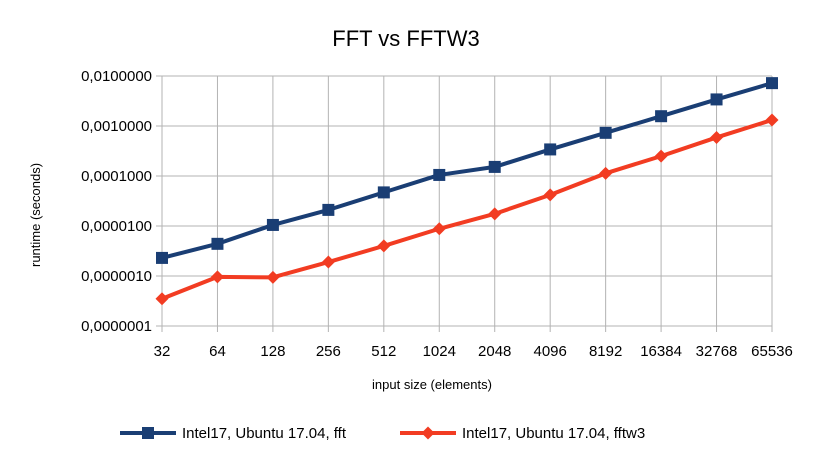 This screenshot has width=813, height=457. I want to click on y-tick-label: 0,0100000, so click(116, 76).